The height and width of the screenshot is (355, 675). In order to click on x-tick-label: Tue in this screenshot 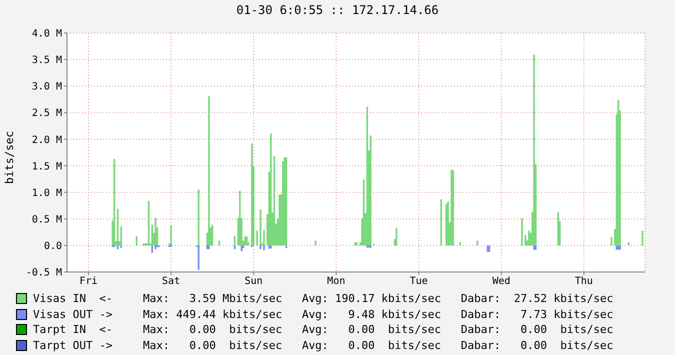, I will do `click(419, 282)`.